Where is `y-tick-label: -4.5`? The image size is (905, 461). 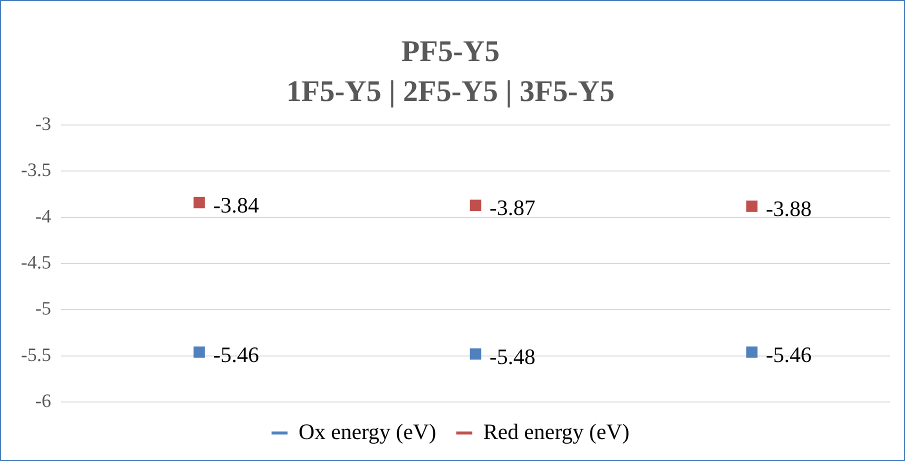
y-tick-label: -4.5 is located at coordinates (36, 263).